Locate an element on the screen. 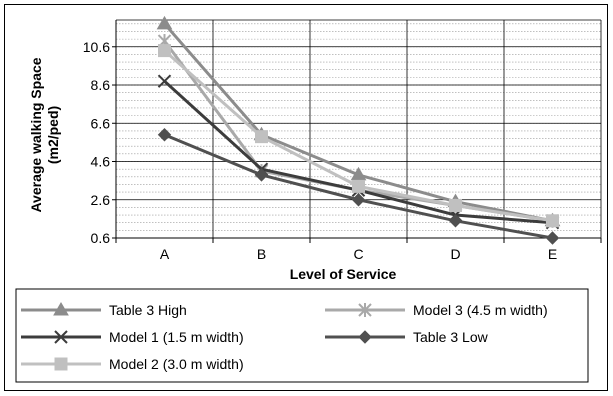  y-axis-title-line2: (m2/ped) is located at coordinates (53, 135).